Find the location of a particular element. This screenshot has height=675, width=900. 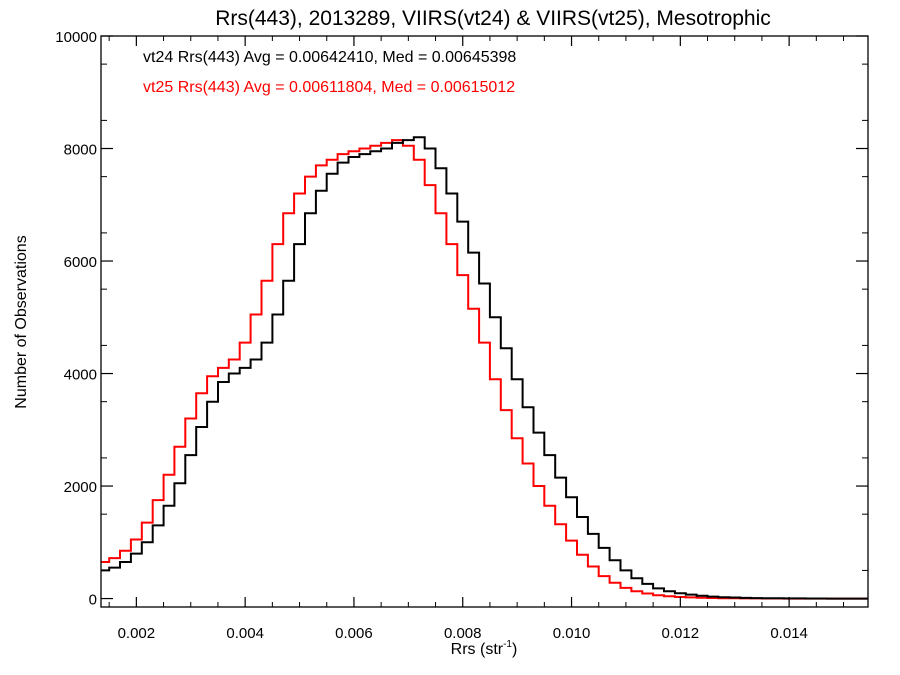

y-tick-label: 2000 is located at coordinates (80, 487).